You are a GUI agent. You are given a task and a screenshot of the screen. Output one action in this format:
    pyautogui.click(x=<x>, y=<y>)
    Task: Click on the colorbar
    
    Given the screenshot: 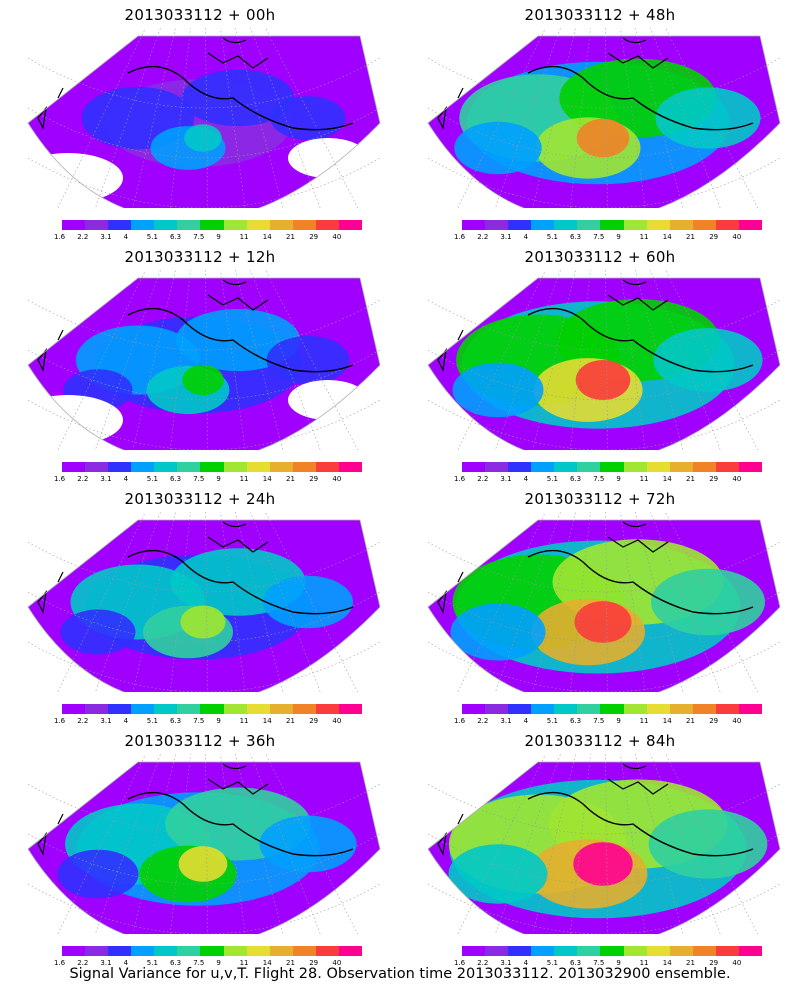 What is the action you would take?
    pyautogui.click(x=612, y=225)
    